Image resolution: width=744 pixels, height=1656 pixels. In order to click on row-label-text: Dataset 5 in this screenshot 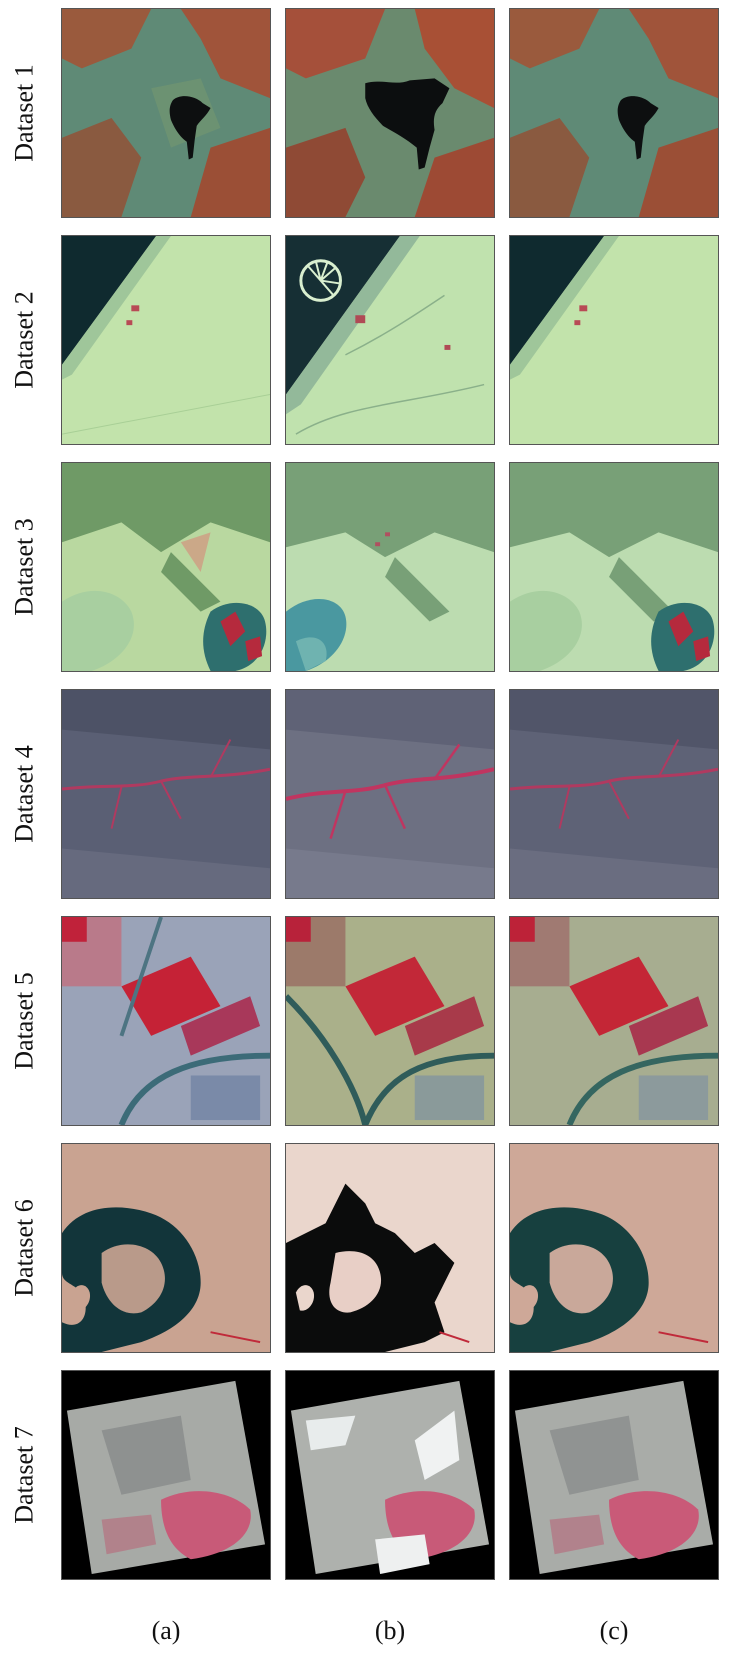, I will do `click(24, 1021)`.